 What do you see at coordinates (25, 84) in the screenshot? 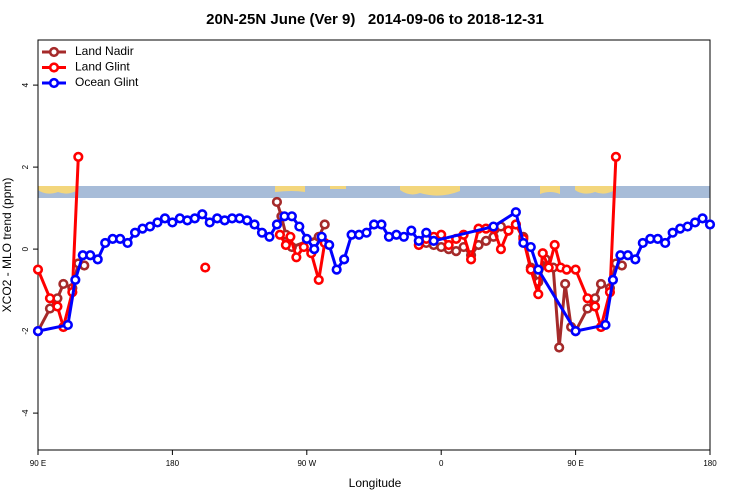
I see `y-tick-label: 4` at bounding box center [25, 84].